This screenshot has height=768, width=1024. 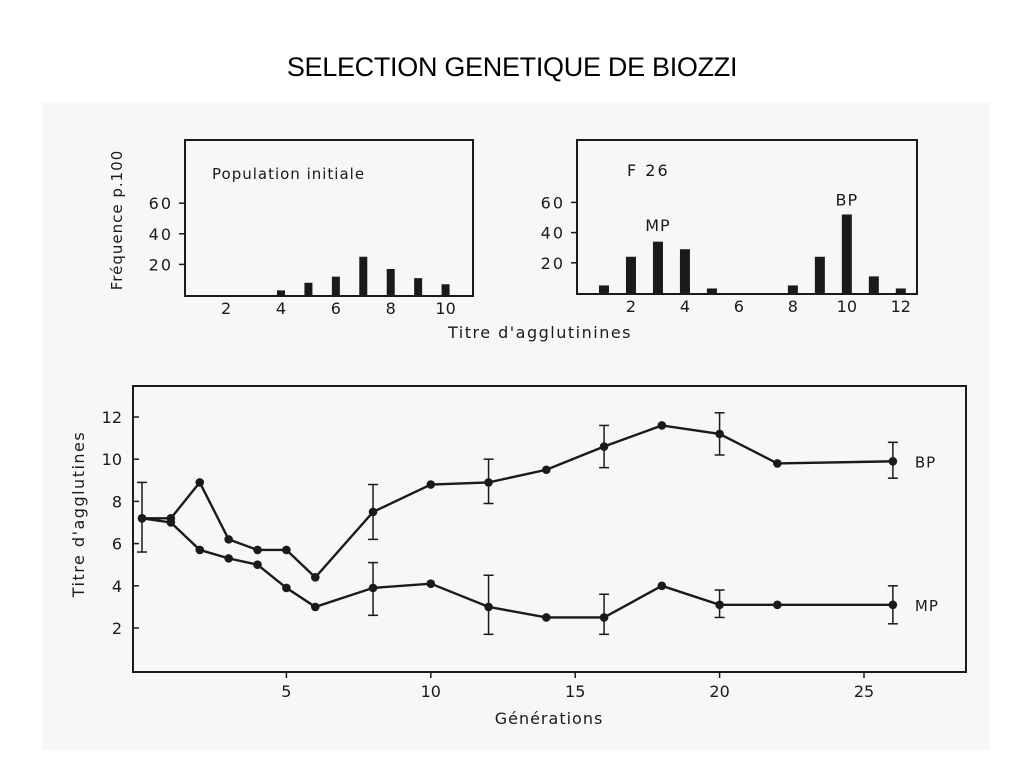 What do you see at coordinates (117, 220) in the screenshot?
I see `y-axis-label: Fréquence p.100` at bounding box center [117, 220].